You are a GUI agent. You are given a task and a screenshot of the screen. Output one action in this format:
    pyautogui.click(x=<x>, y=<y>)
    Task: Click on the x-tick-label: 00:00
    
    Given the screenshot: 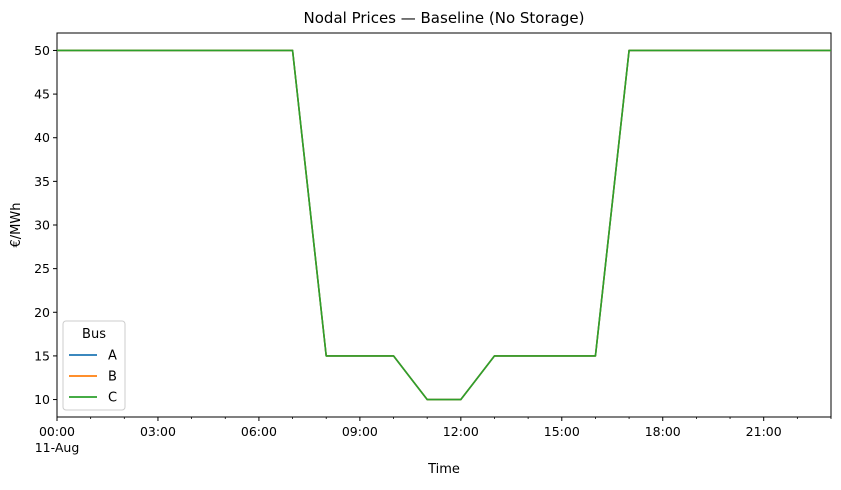 What is the action you would take?
    pyautogui.click(x=57, y=431)
    